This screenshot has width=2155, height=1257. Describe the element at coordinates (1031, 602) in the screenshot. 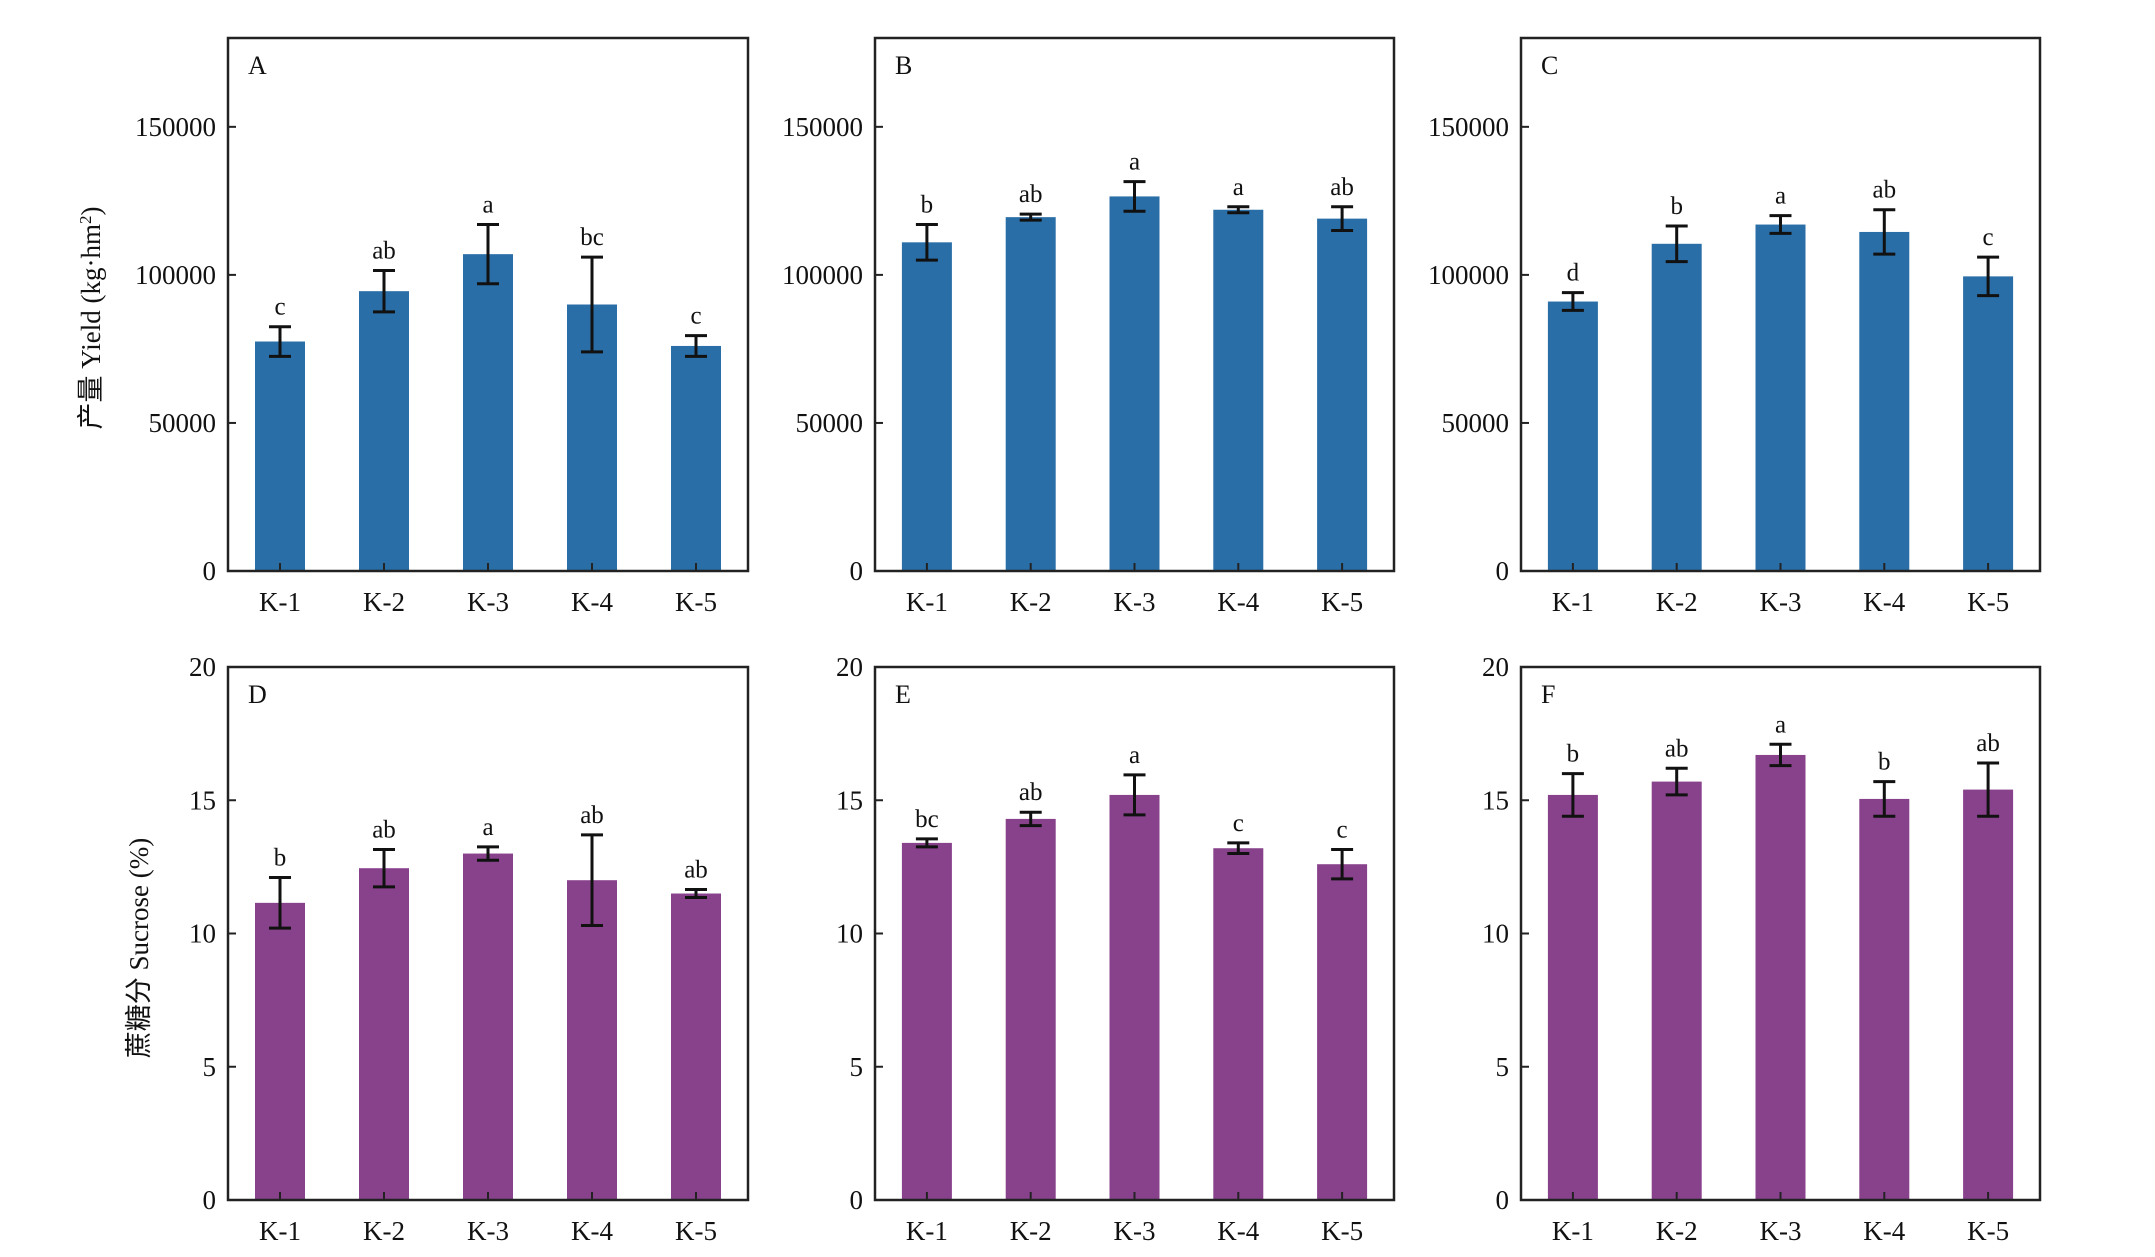

I see `x-tick-label-b-2: K-2` at that location.